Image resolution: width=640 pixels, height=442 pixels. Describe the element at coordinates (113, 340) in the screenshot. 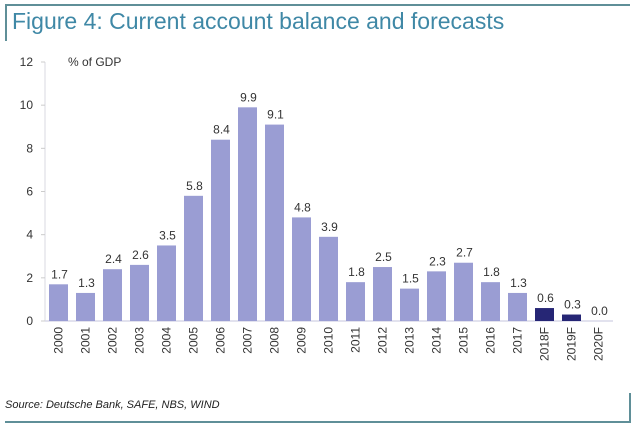

I see `category-label: 2002` at that location.